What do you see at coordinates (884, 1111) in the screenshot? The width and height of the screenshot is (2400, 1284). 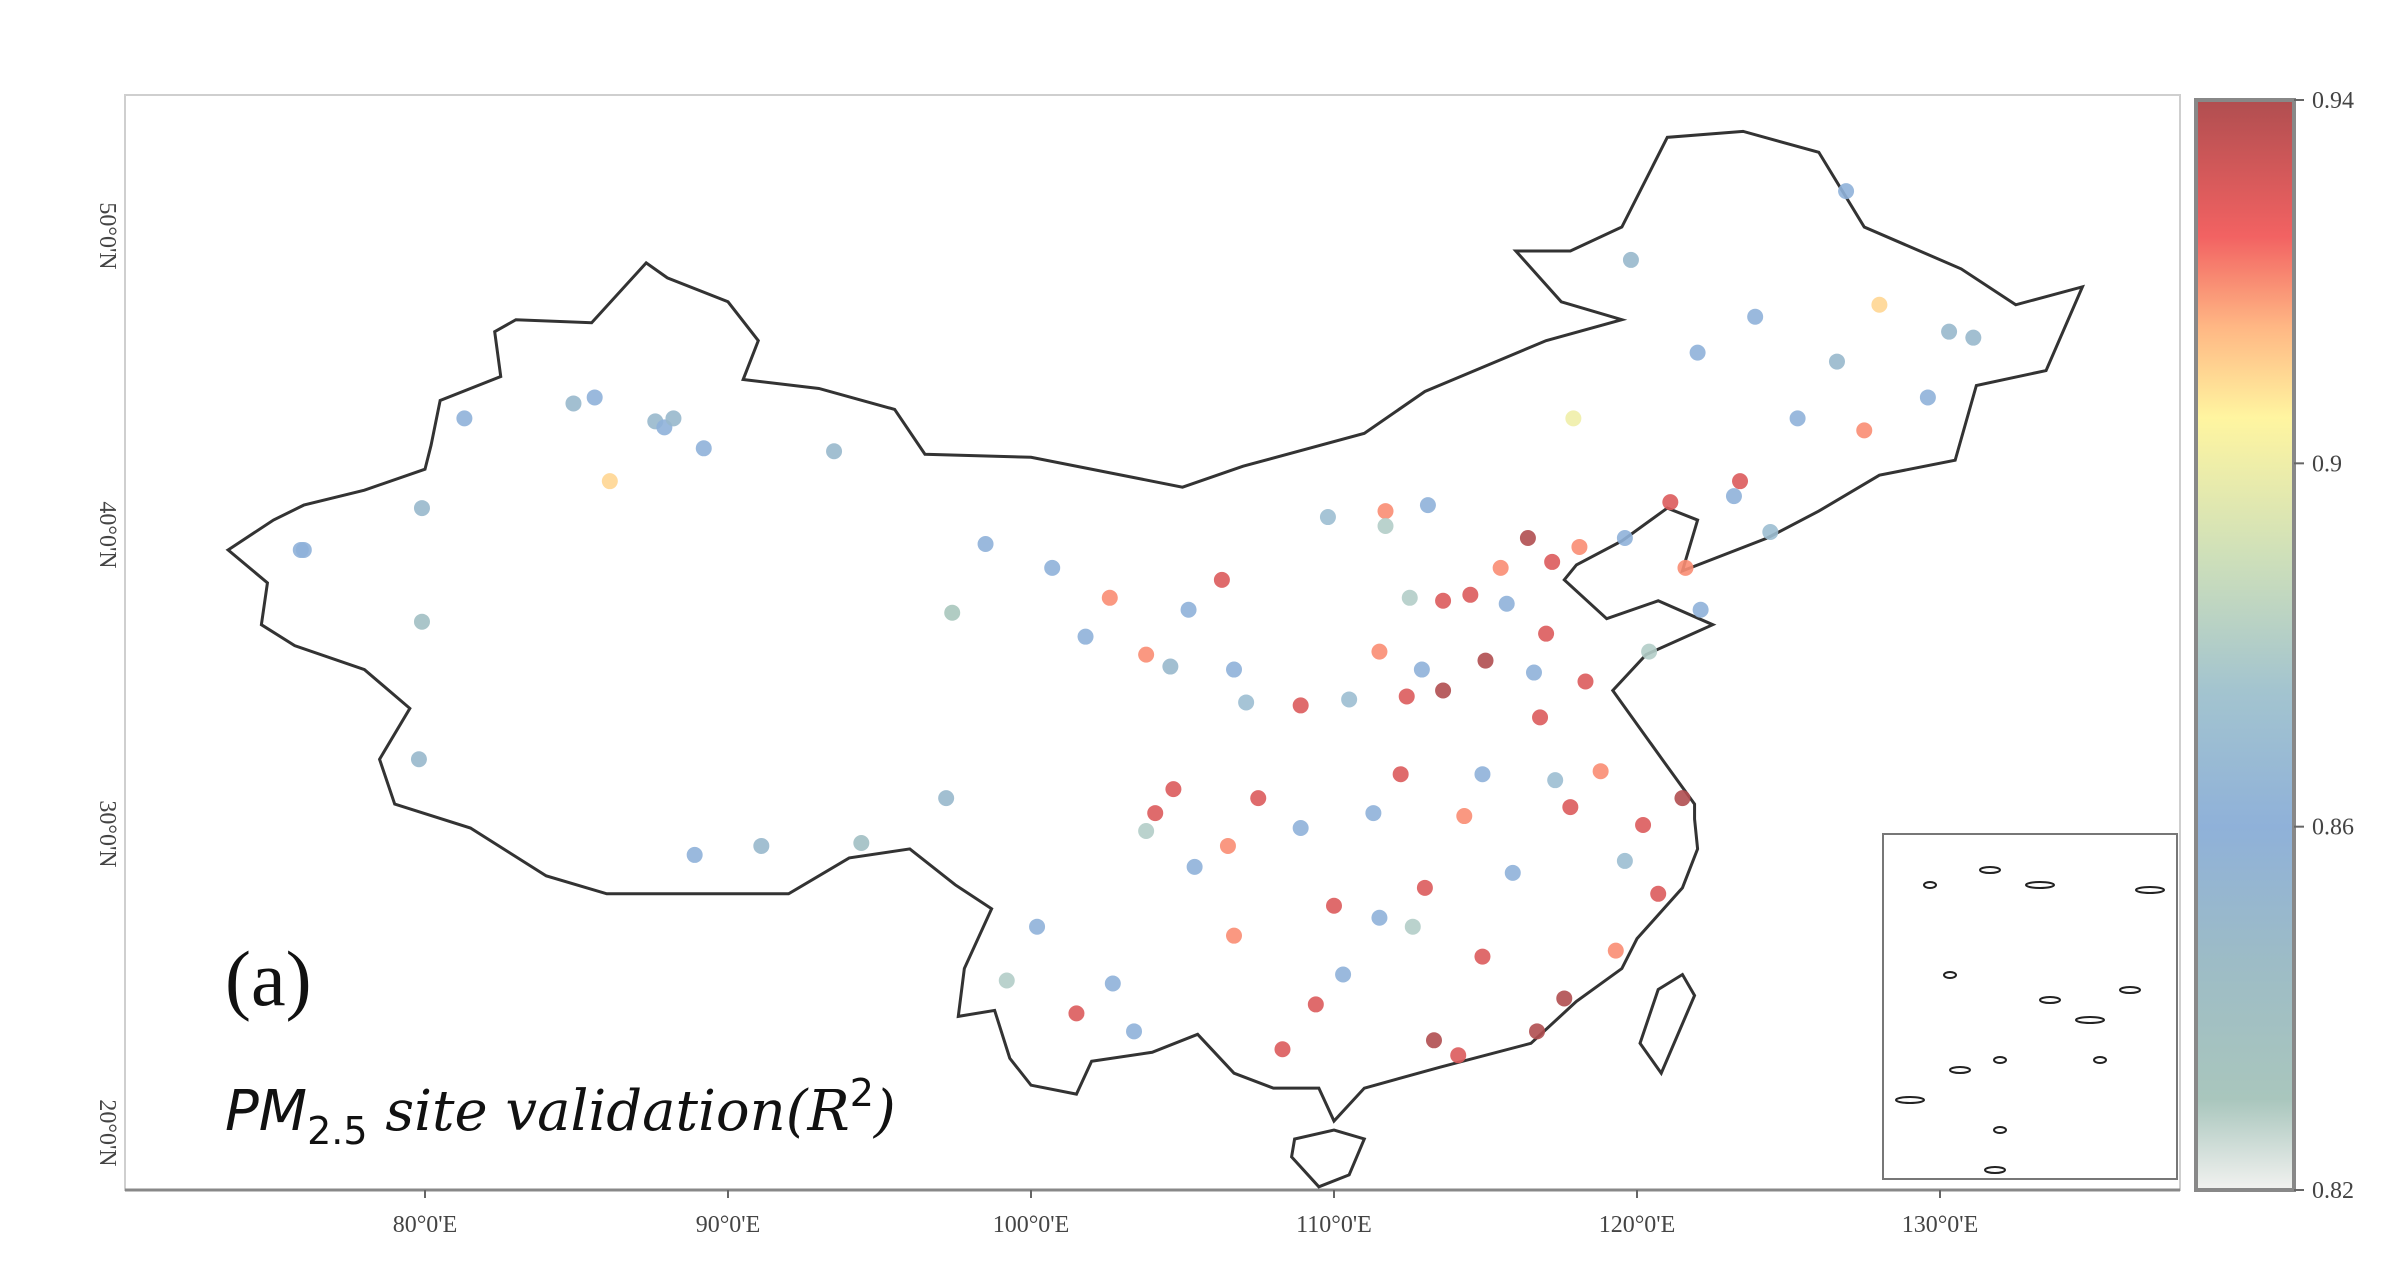 I see `title-close: )` at bounding box center [884, 1111].